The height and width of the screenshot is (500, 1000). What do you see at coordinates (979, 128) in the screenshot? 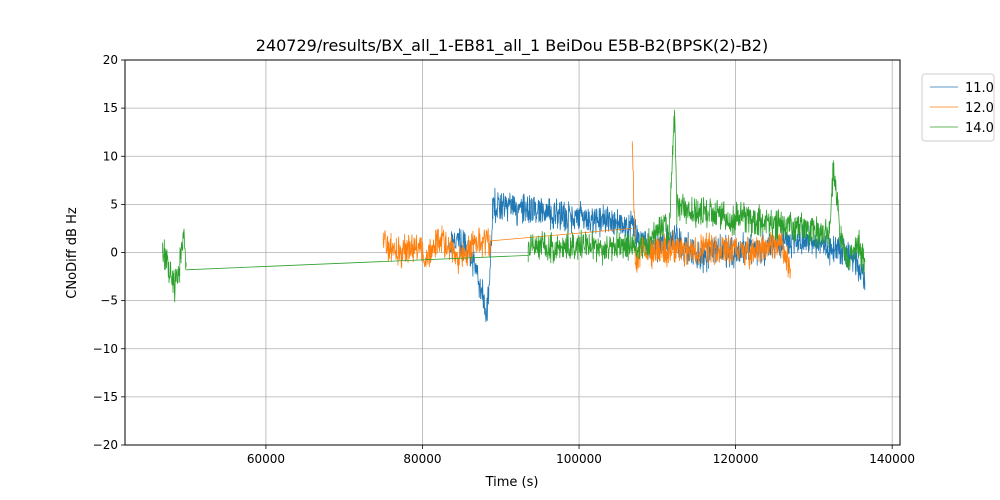
I see `legend-label: 14.0` at bounding box center [979, 128].